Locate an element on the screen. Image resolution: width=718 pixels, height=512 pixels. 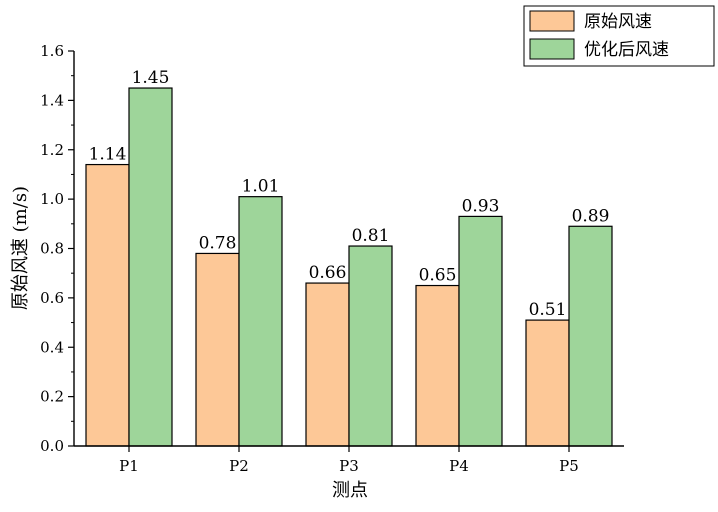
data-label-p4-series-1: 0.65 is located at coordinates (438, 276).